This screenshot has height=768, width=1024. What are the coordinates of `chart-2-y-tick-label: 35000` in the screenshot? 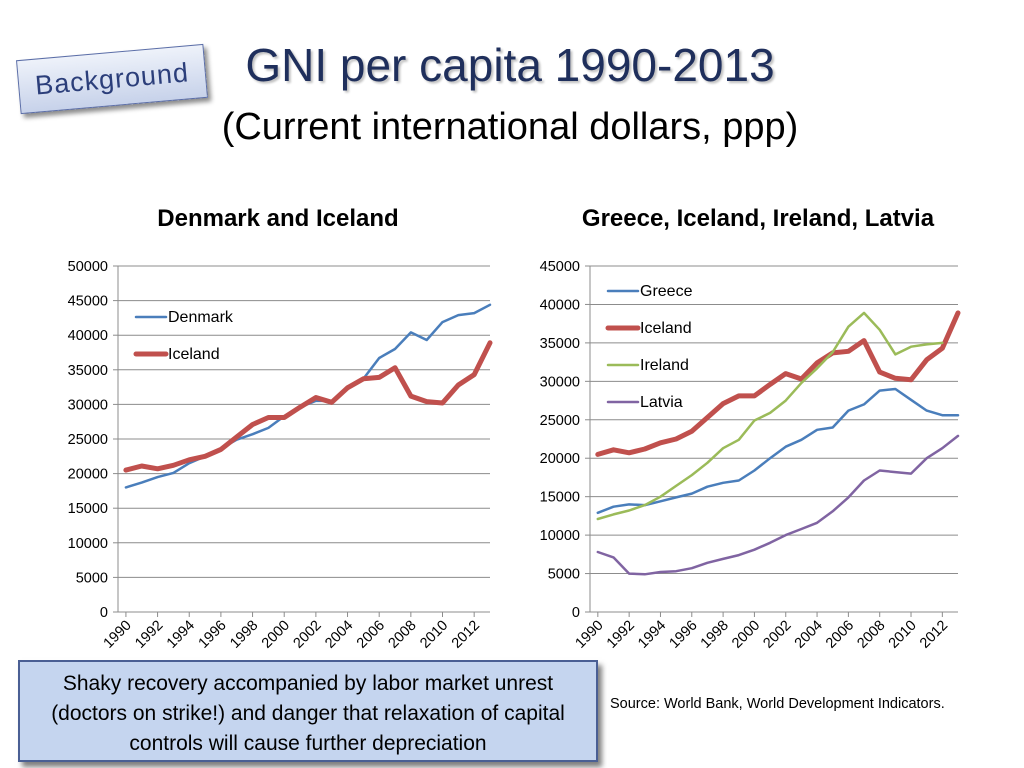 It's located at (560, 344).